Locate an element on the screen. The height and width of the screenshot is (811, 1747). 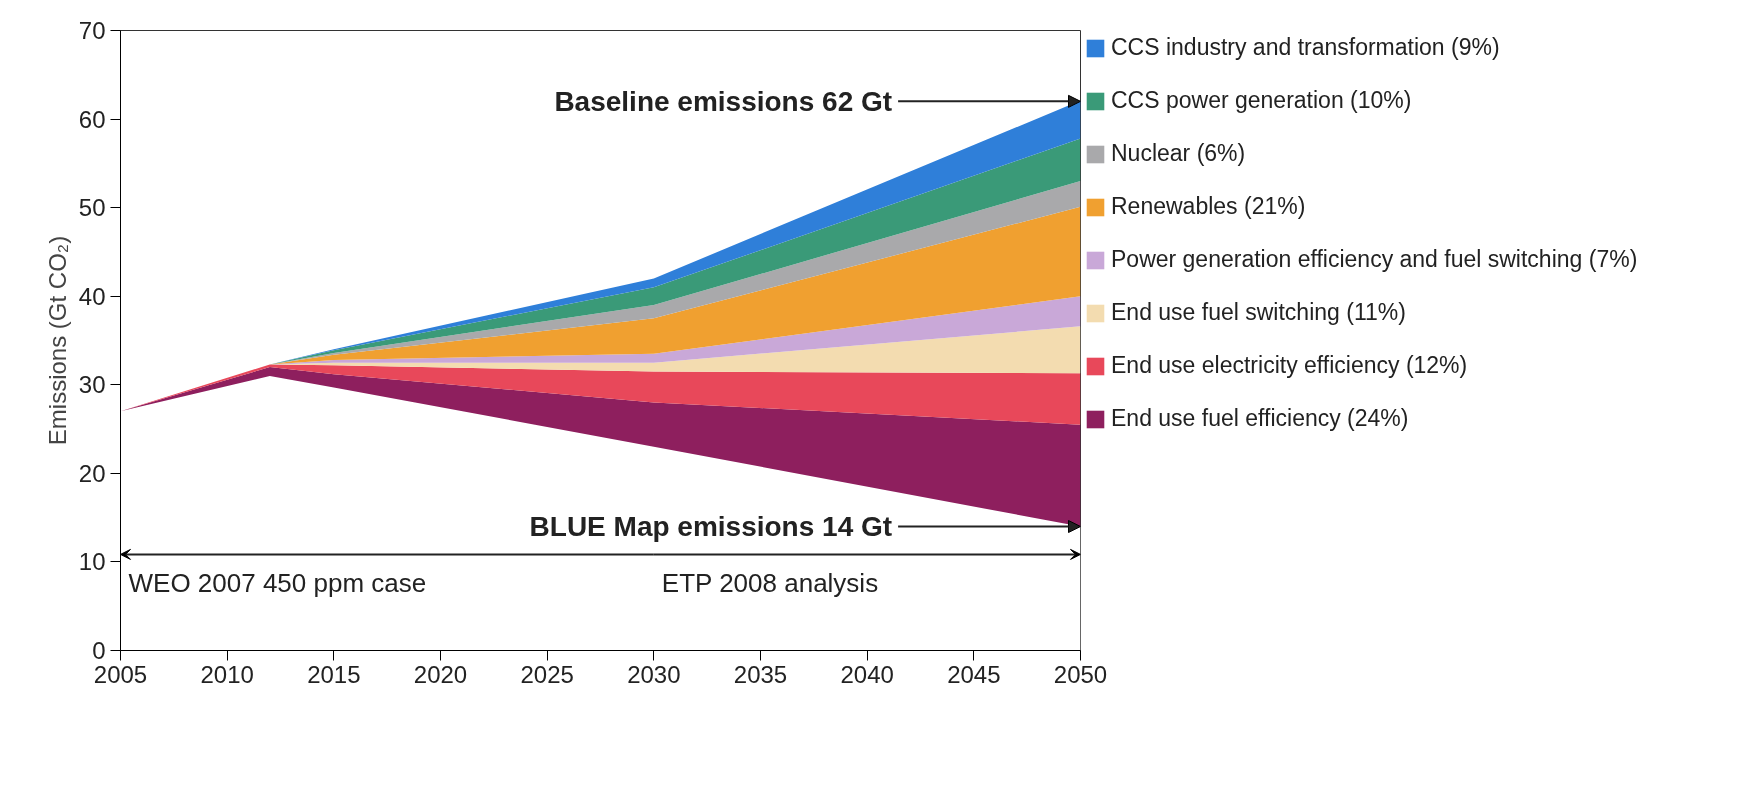
legend-label: CCS power generation (10%) is located at coordinates (1261, 100).